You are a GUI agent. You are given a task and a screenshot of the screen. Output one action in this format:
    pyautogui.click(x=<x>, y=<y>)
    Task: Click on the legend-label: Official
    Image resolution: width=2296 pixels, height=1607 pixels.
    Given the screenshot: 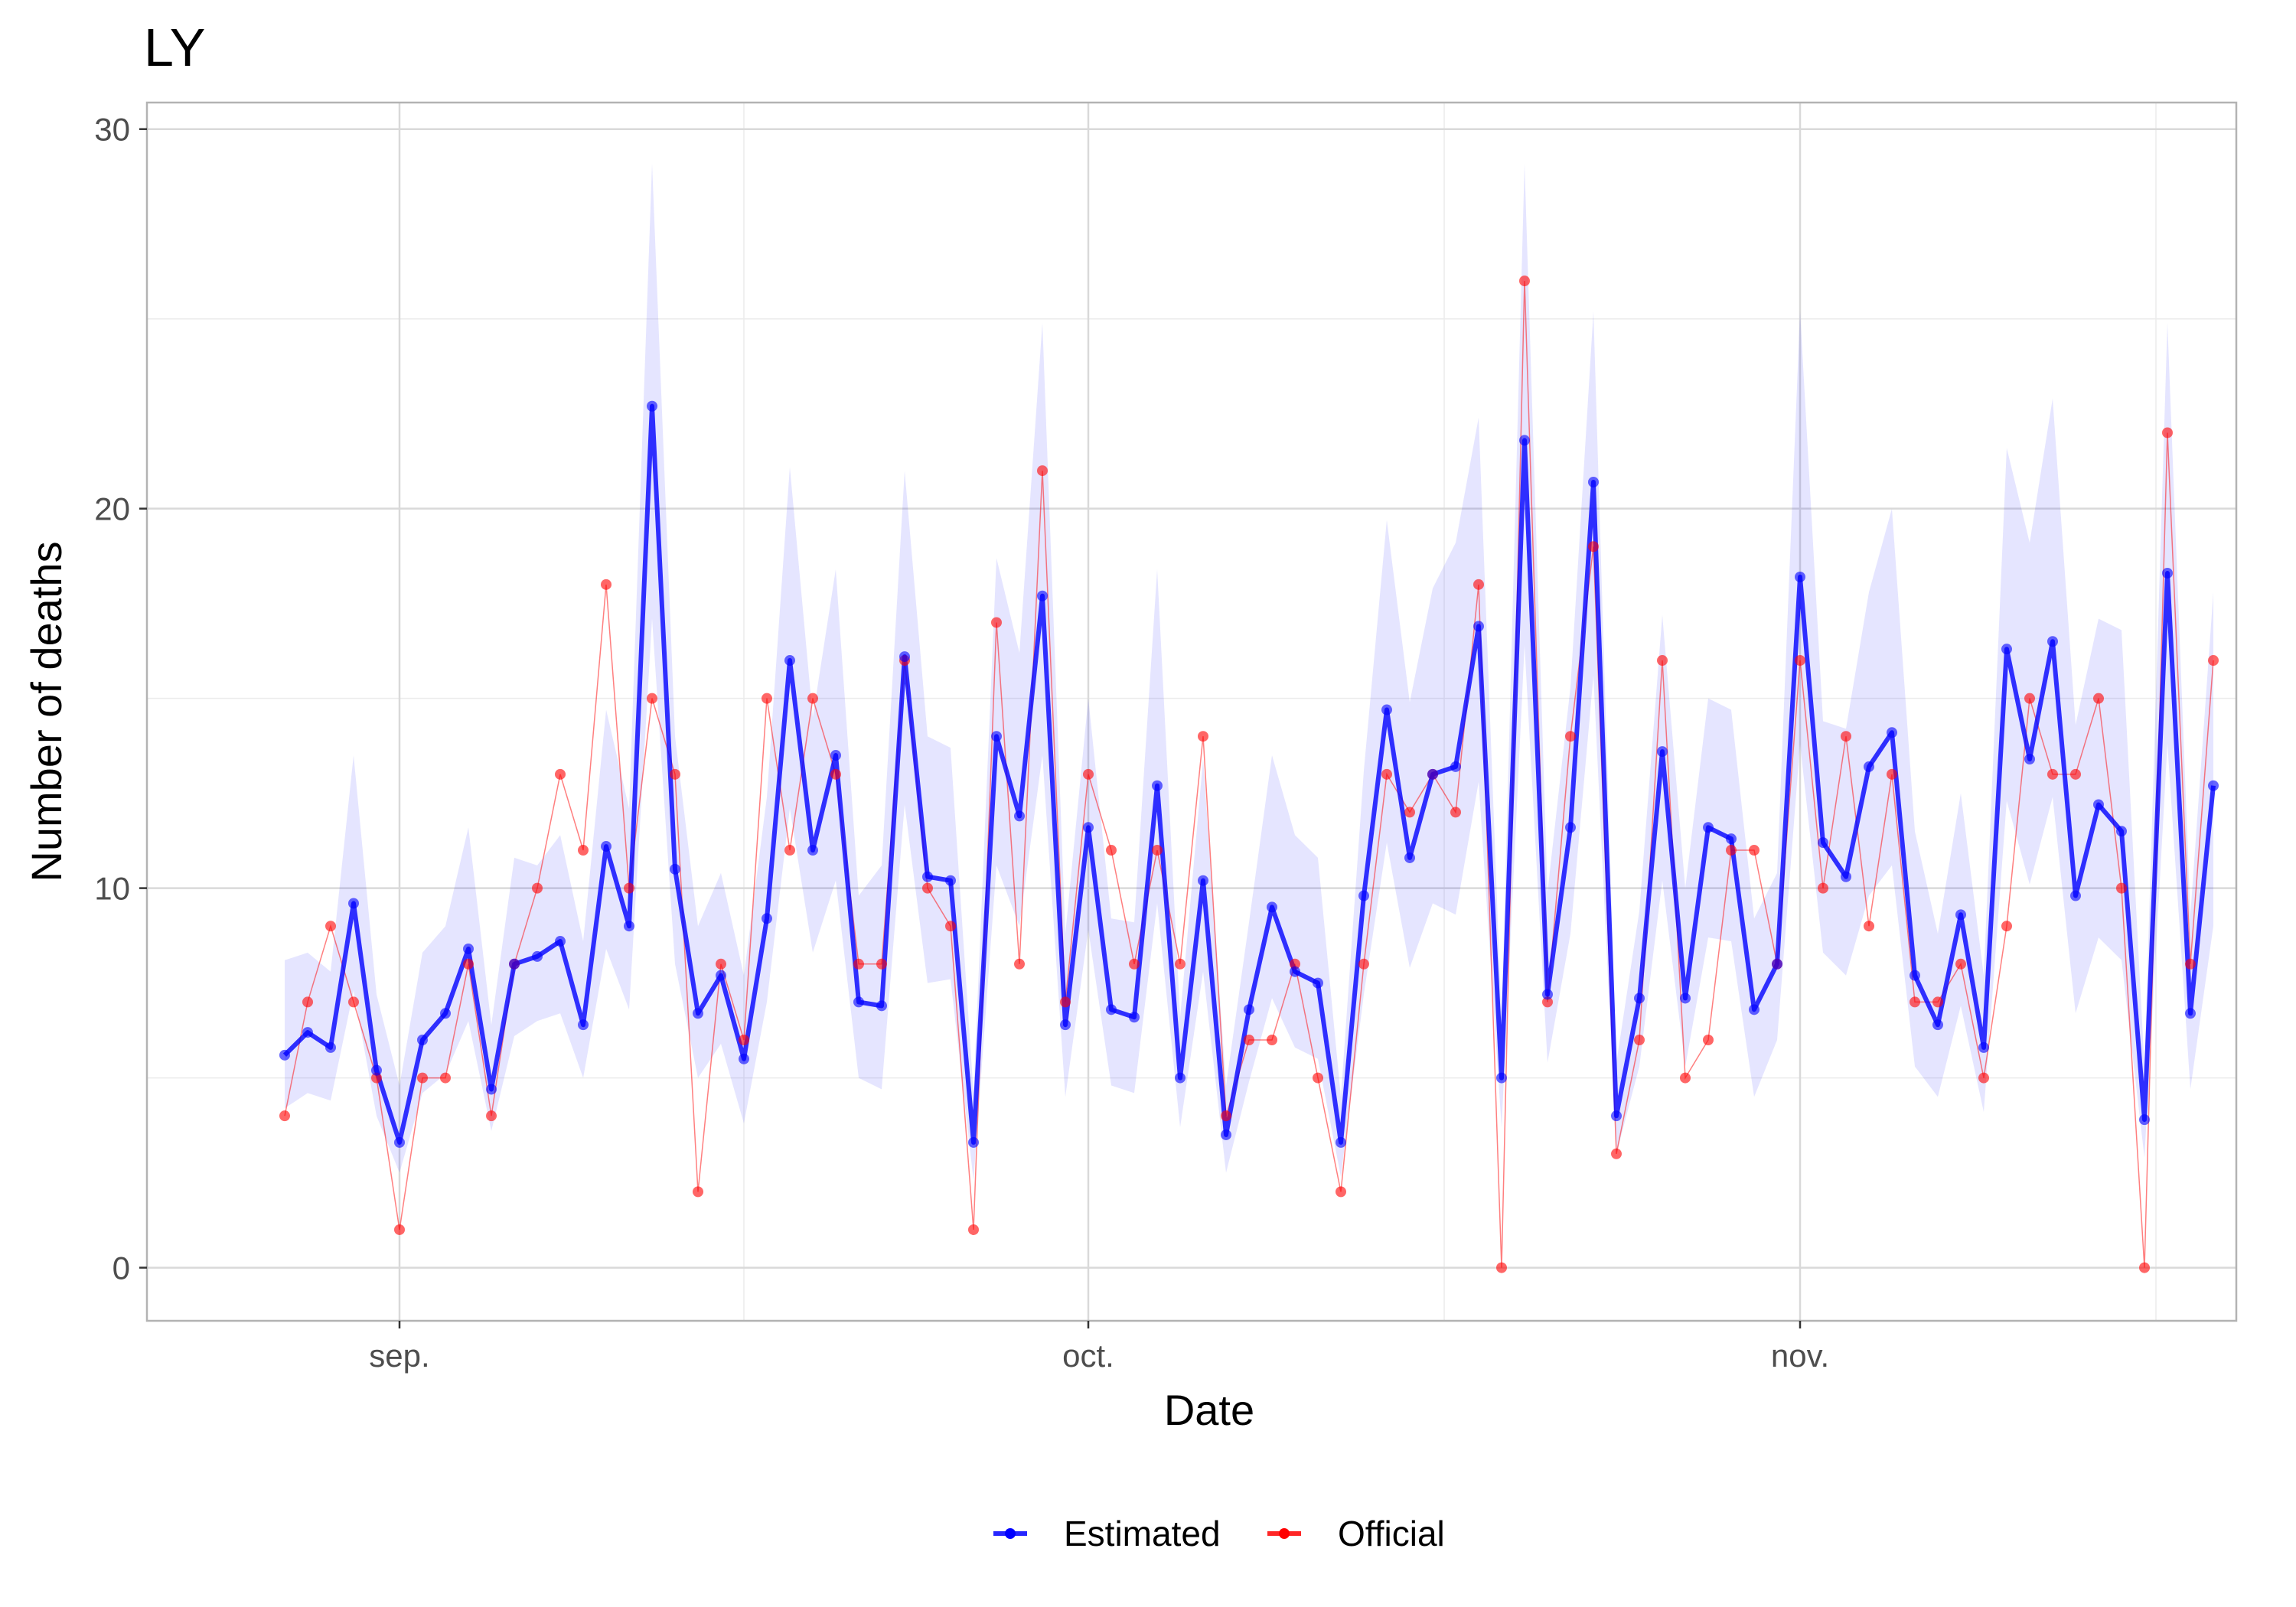 What is the action you would take?
    pyautogui.click(x=1391, y=1533)
    